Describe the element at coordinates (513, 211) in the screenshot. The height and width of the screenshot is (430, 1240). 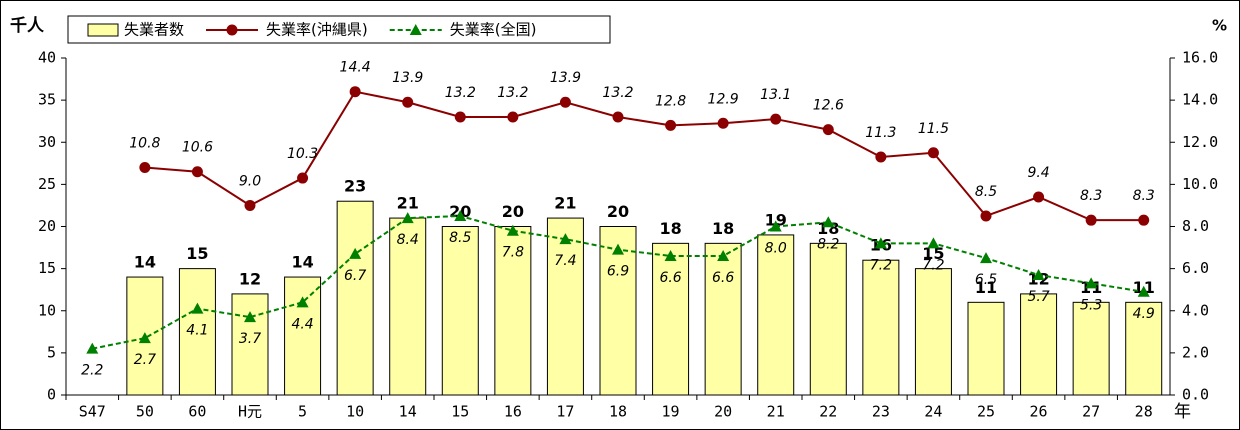
I see `bar-label: 20` at that location.